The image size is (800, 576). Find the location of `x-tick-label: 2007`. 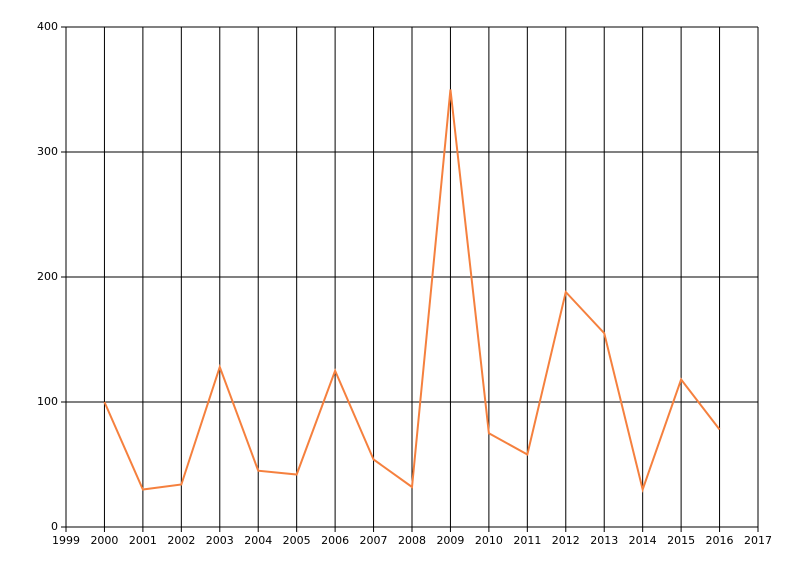

x-tick-label: 2007 is located at coordinates (374, 540).